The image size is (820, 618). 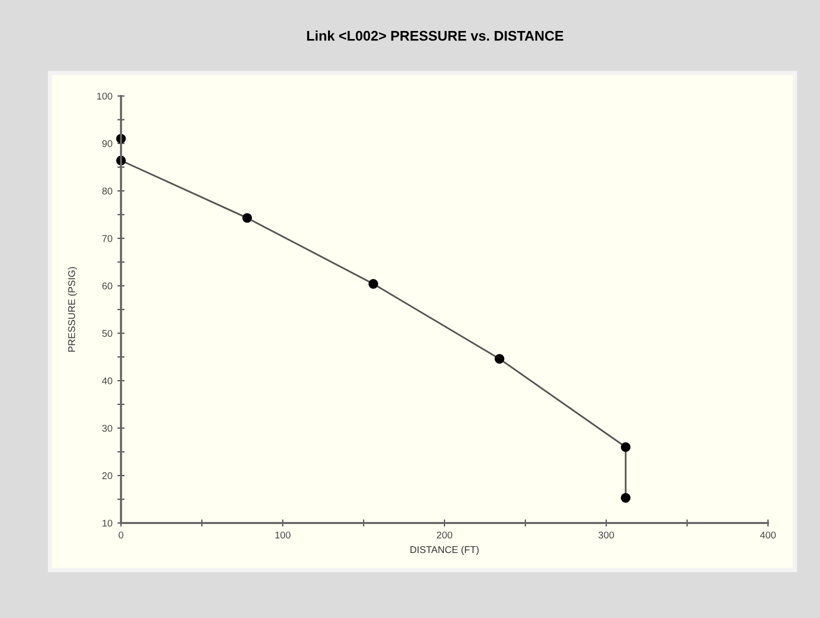 I want to click on x-axis-title: DISTANCE (FT), so click(x=444, y=551).